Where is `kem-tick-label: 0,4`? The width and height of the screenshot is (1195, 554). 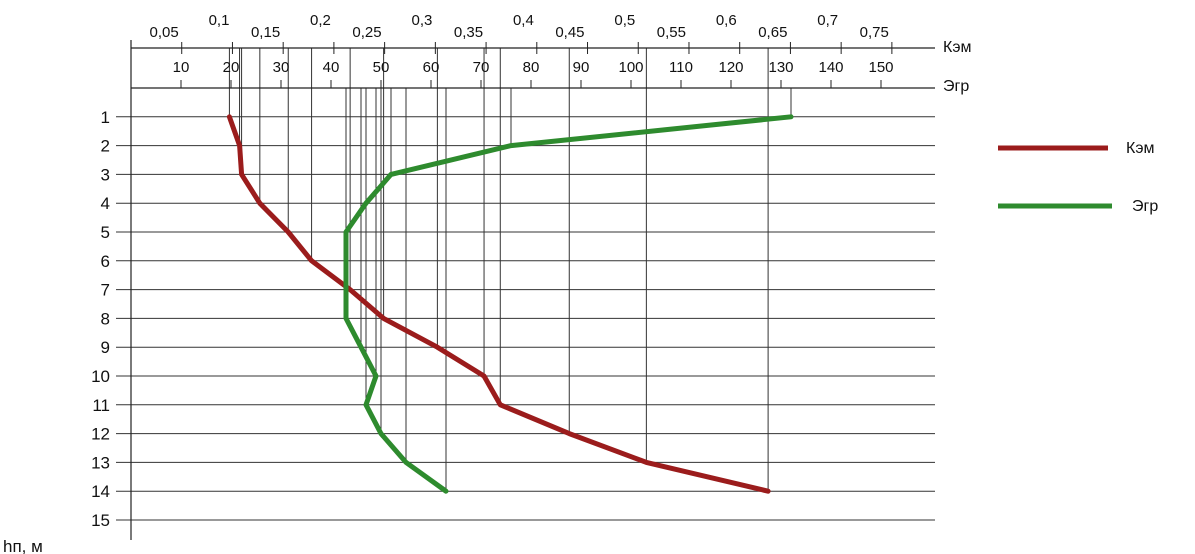
kem-tick-label: 0,4 is located at coordinates (523, 20).